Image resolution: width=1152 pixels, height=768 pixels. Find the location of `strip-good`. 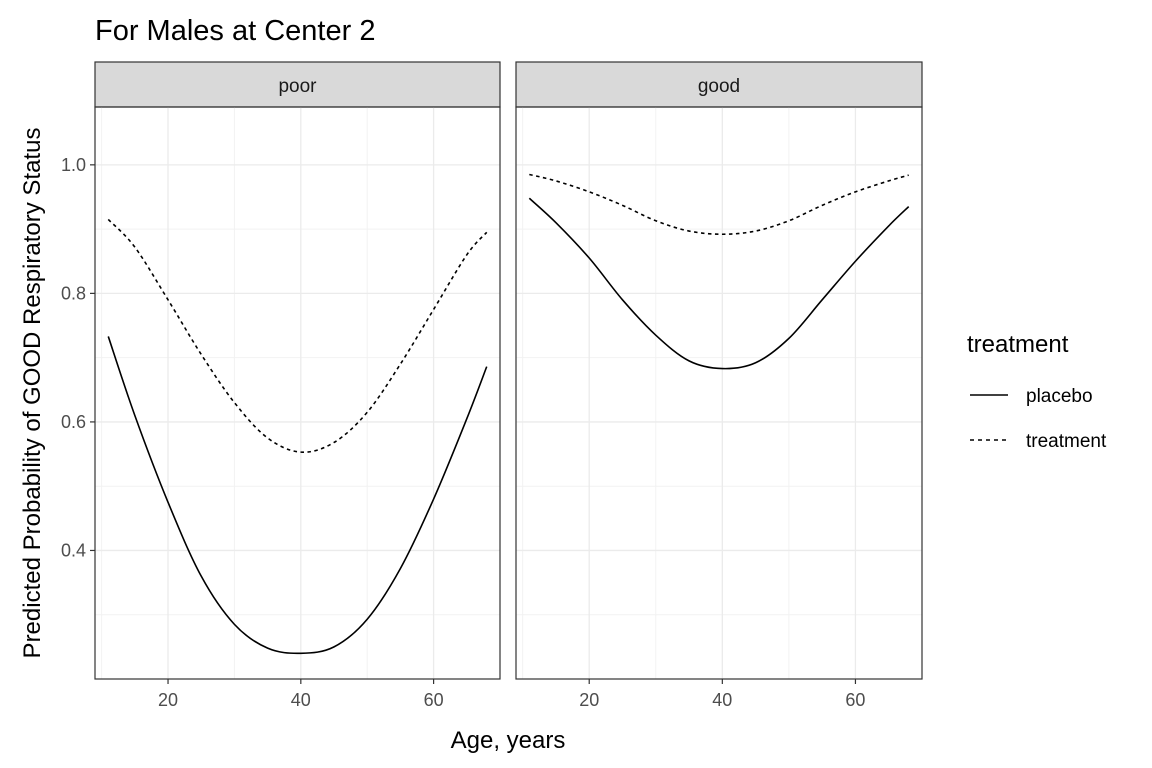

strip-good is located at coordinates (719, 84).